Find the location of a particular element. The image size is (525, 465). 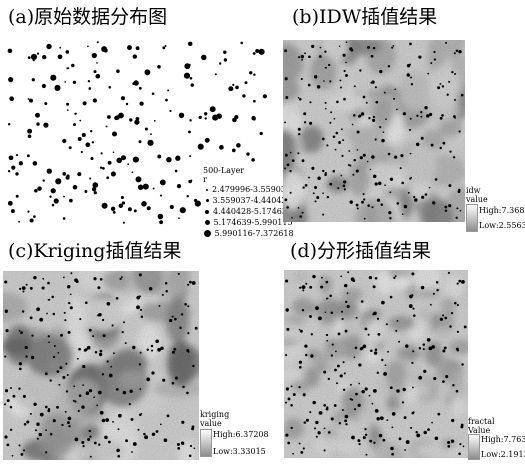

panel-b-legend-sub: value is located at coordinates (477, 199).